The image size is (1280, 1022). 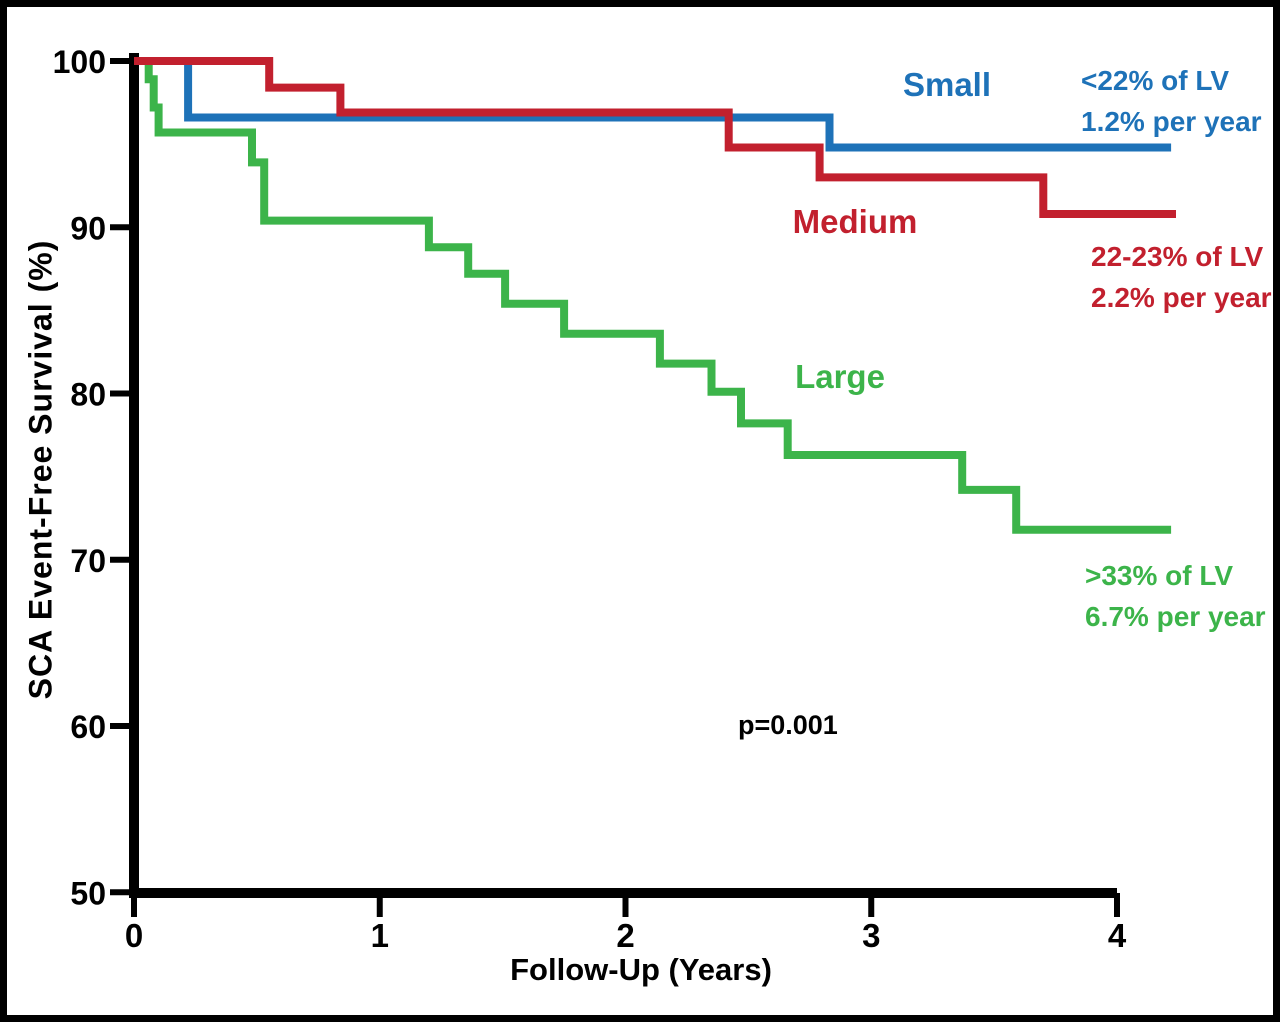 I want to click on series-label-small: Small, so click(x=947, y=84).